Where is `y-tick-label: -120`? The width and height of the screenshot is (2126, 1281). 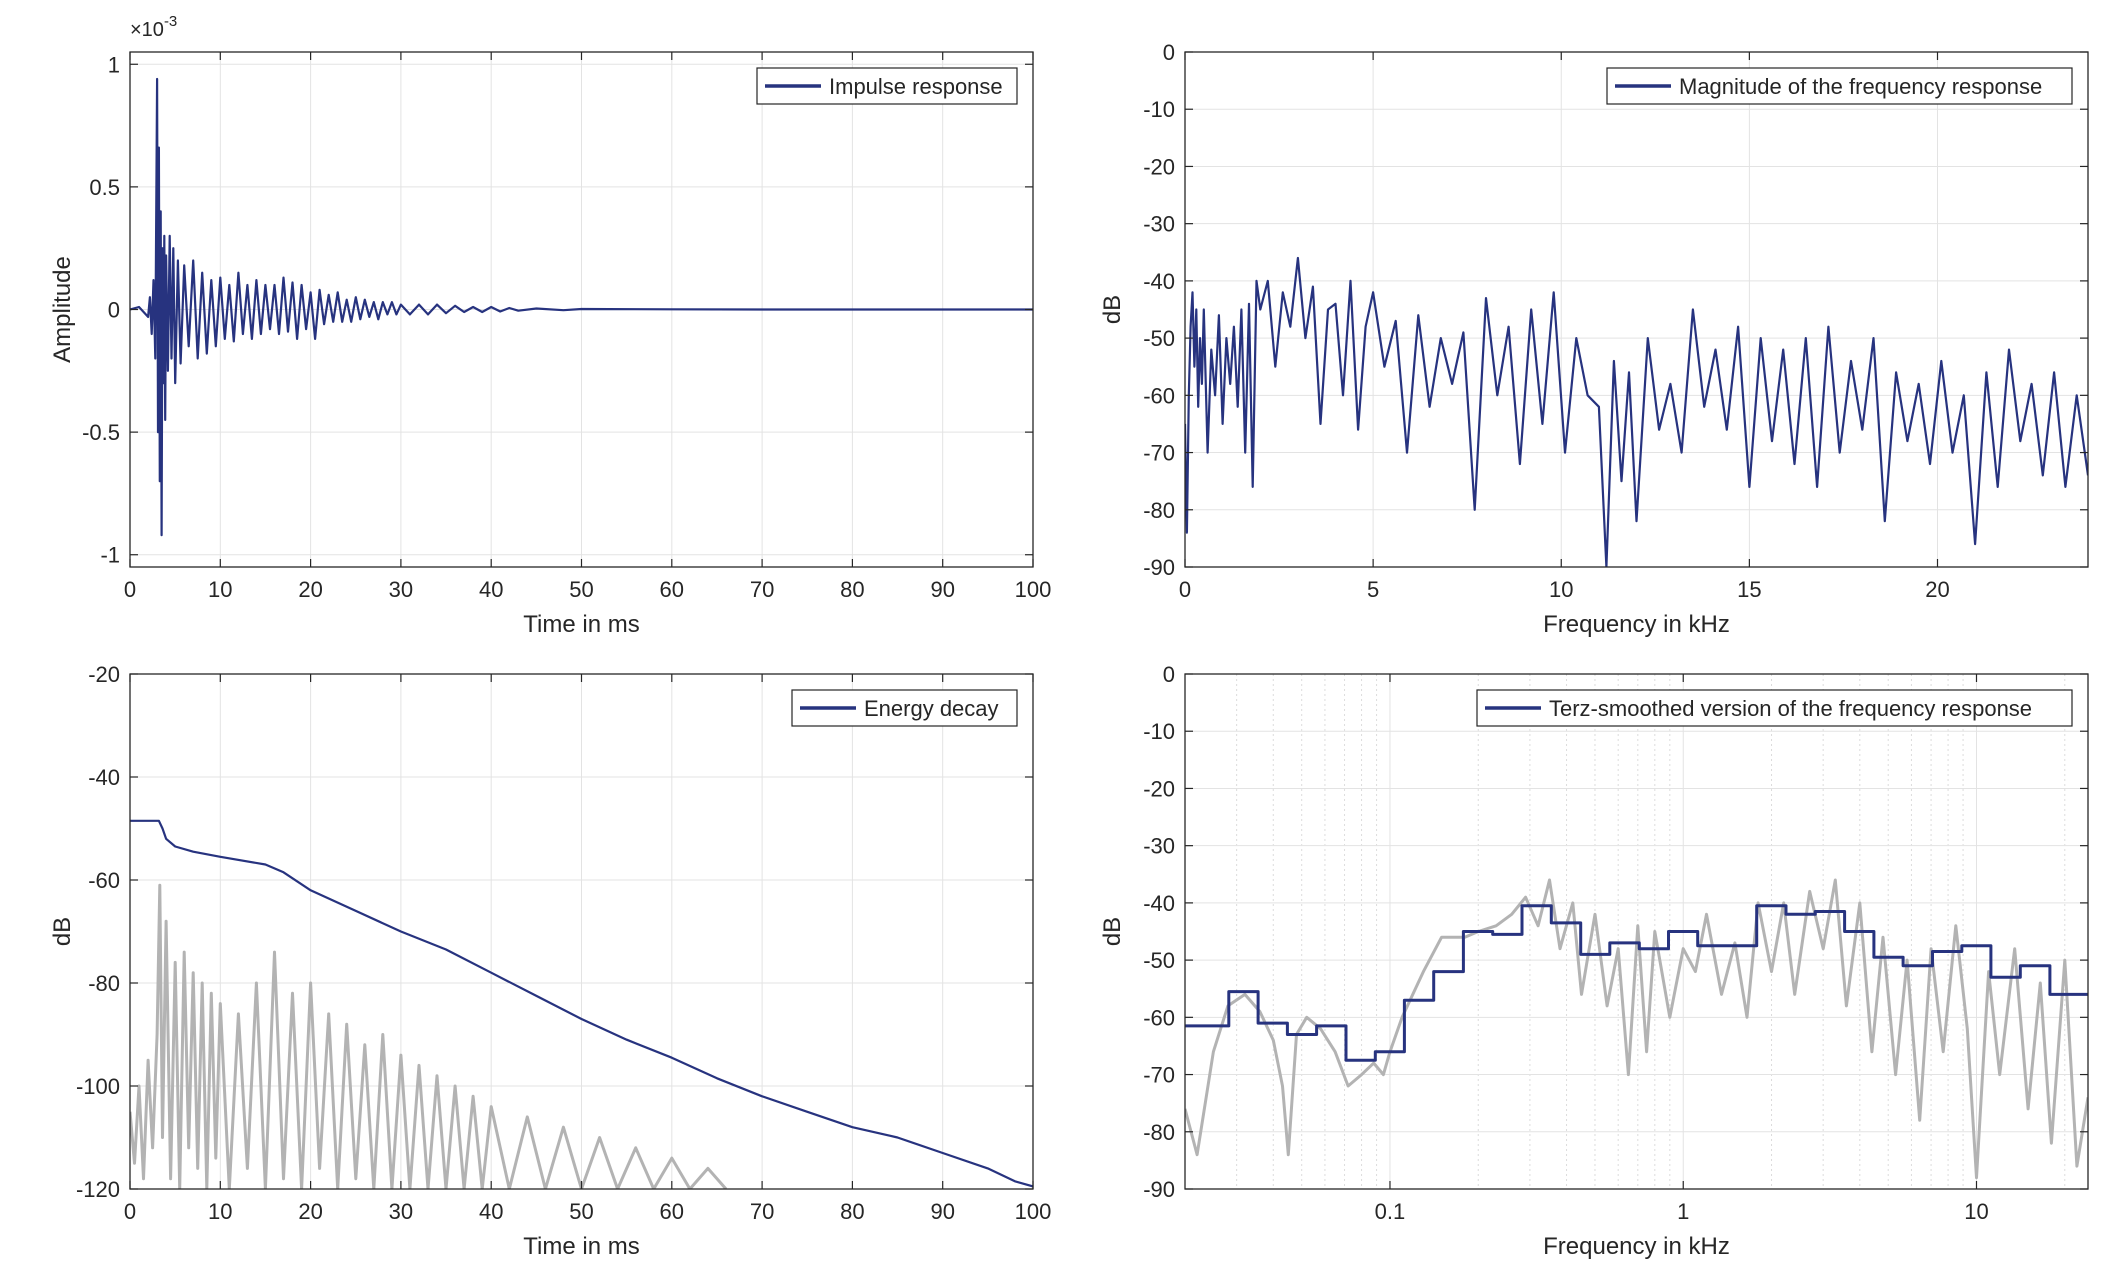
y-tick-label: -120 is located at coordinates (98, 1189).